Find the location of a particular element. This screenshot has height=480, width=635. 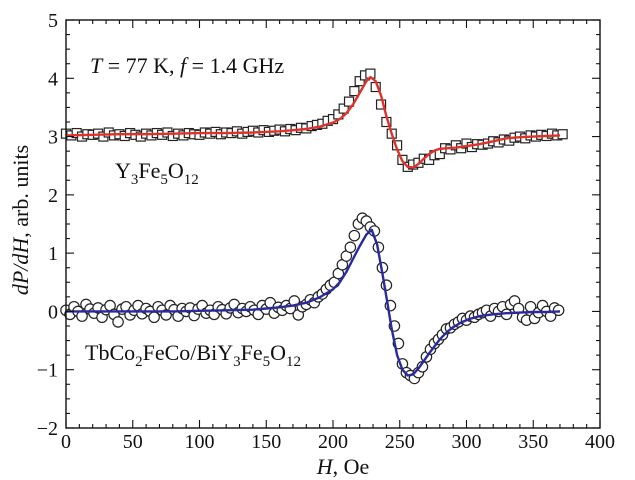

y-tick-label: −1 is located at coordinates (47, 371).